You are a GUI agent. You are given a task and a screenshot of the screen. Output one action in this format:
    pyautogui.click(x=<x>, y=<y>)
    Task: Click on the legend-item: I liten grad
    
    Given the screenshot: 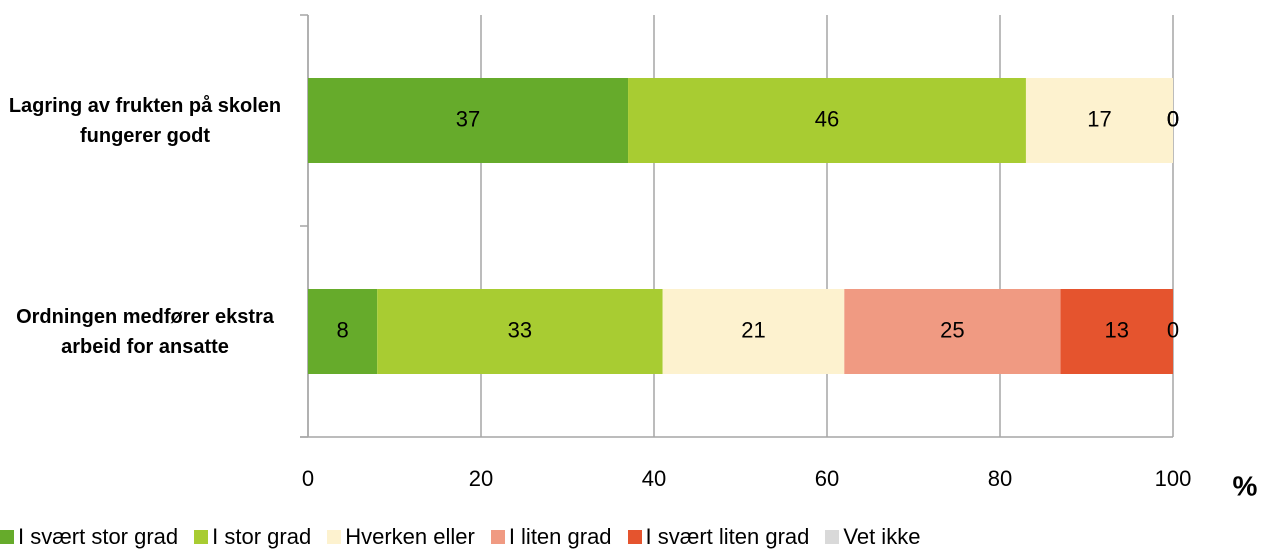 What is the action you would take?
    pyautogui.click(x=551, y=536)
    